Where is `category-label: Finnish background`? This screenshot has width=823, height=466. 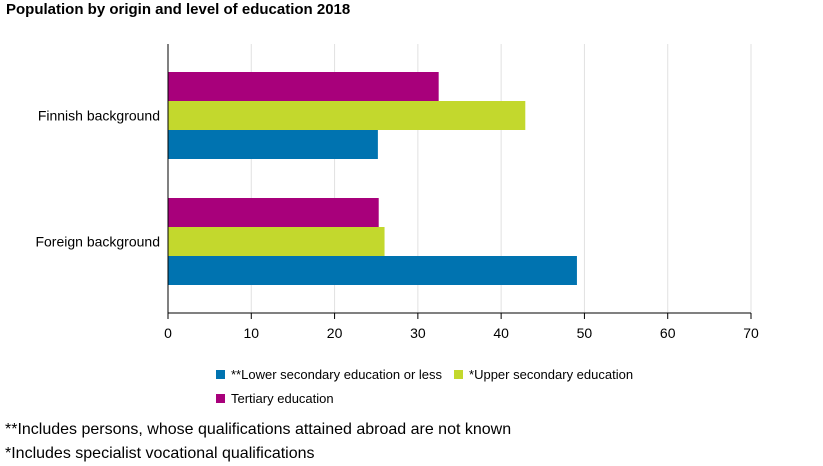 category-label: Finnish background is located at coordinates (99, 116).